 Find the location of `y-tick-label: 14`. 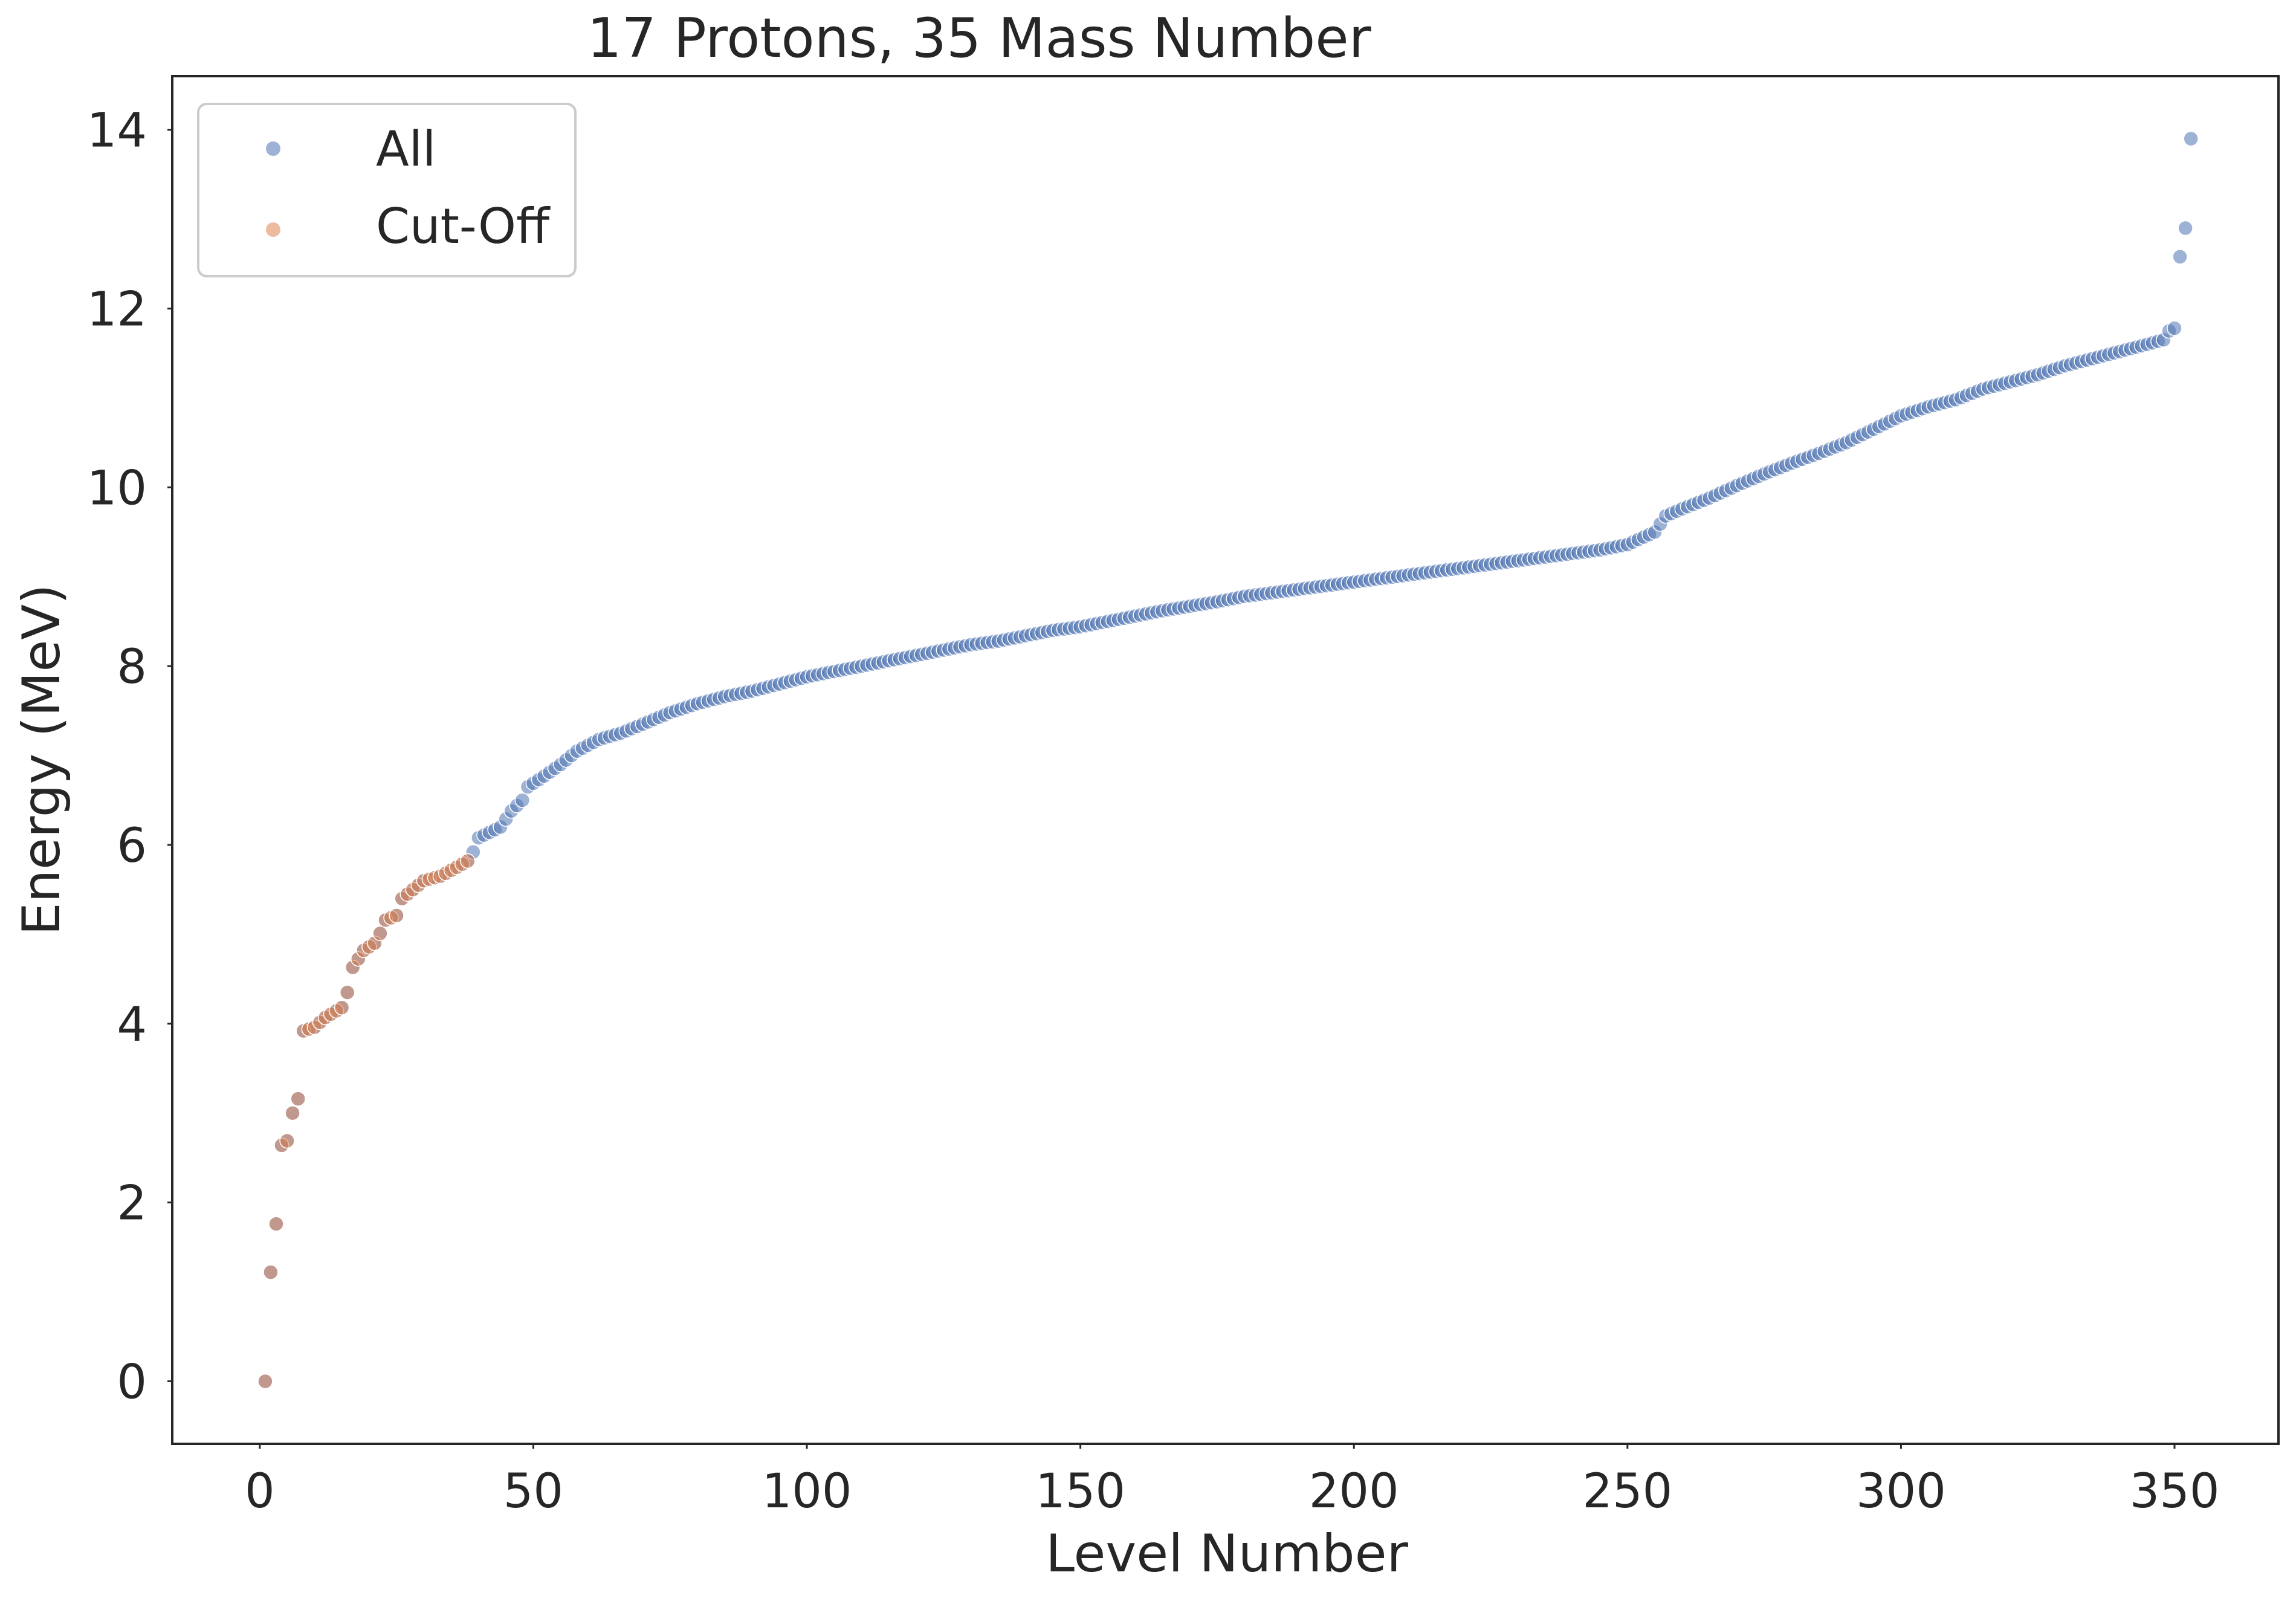

y-tick-label: 14 is located at coordinates (117, 131).